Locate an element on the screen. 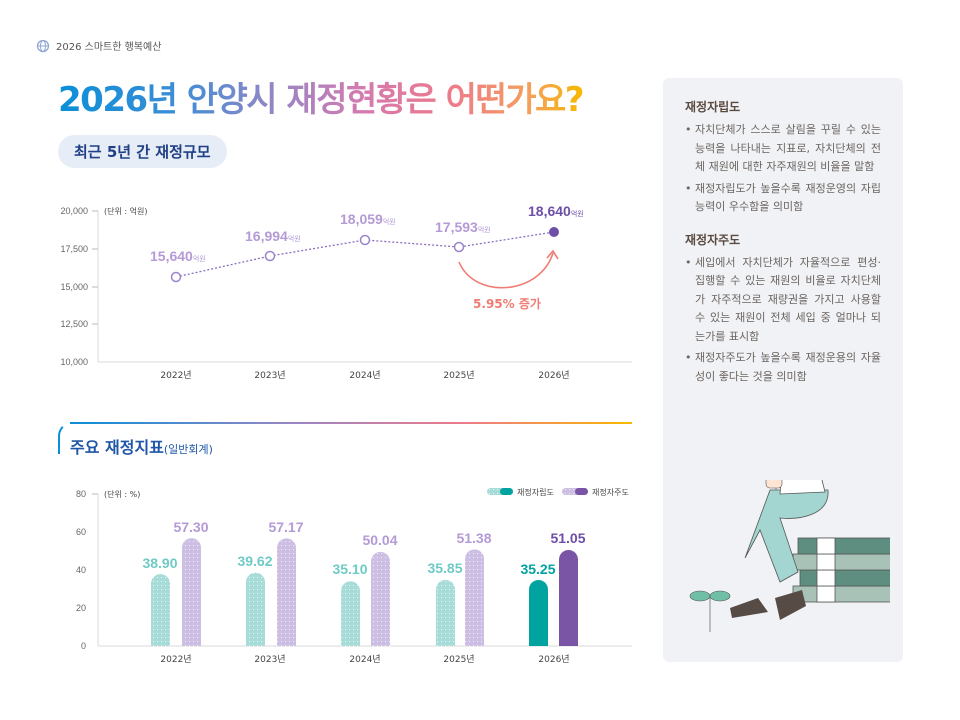 This screenshot has width=960, height=720. svg-text: 51.05 is located at coordinates (567, 538).